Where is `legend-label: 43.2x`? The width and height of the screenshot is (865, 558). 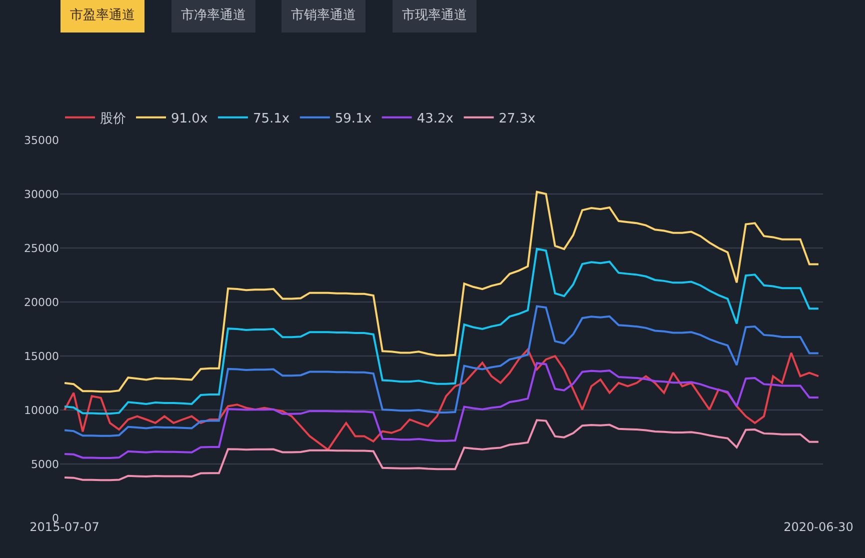
legend-label: 43.2x is located at coordinates (435, 118).